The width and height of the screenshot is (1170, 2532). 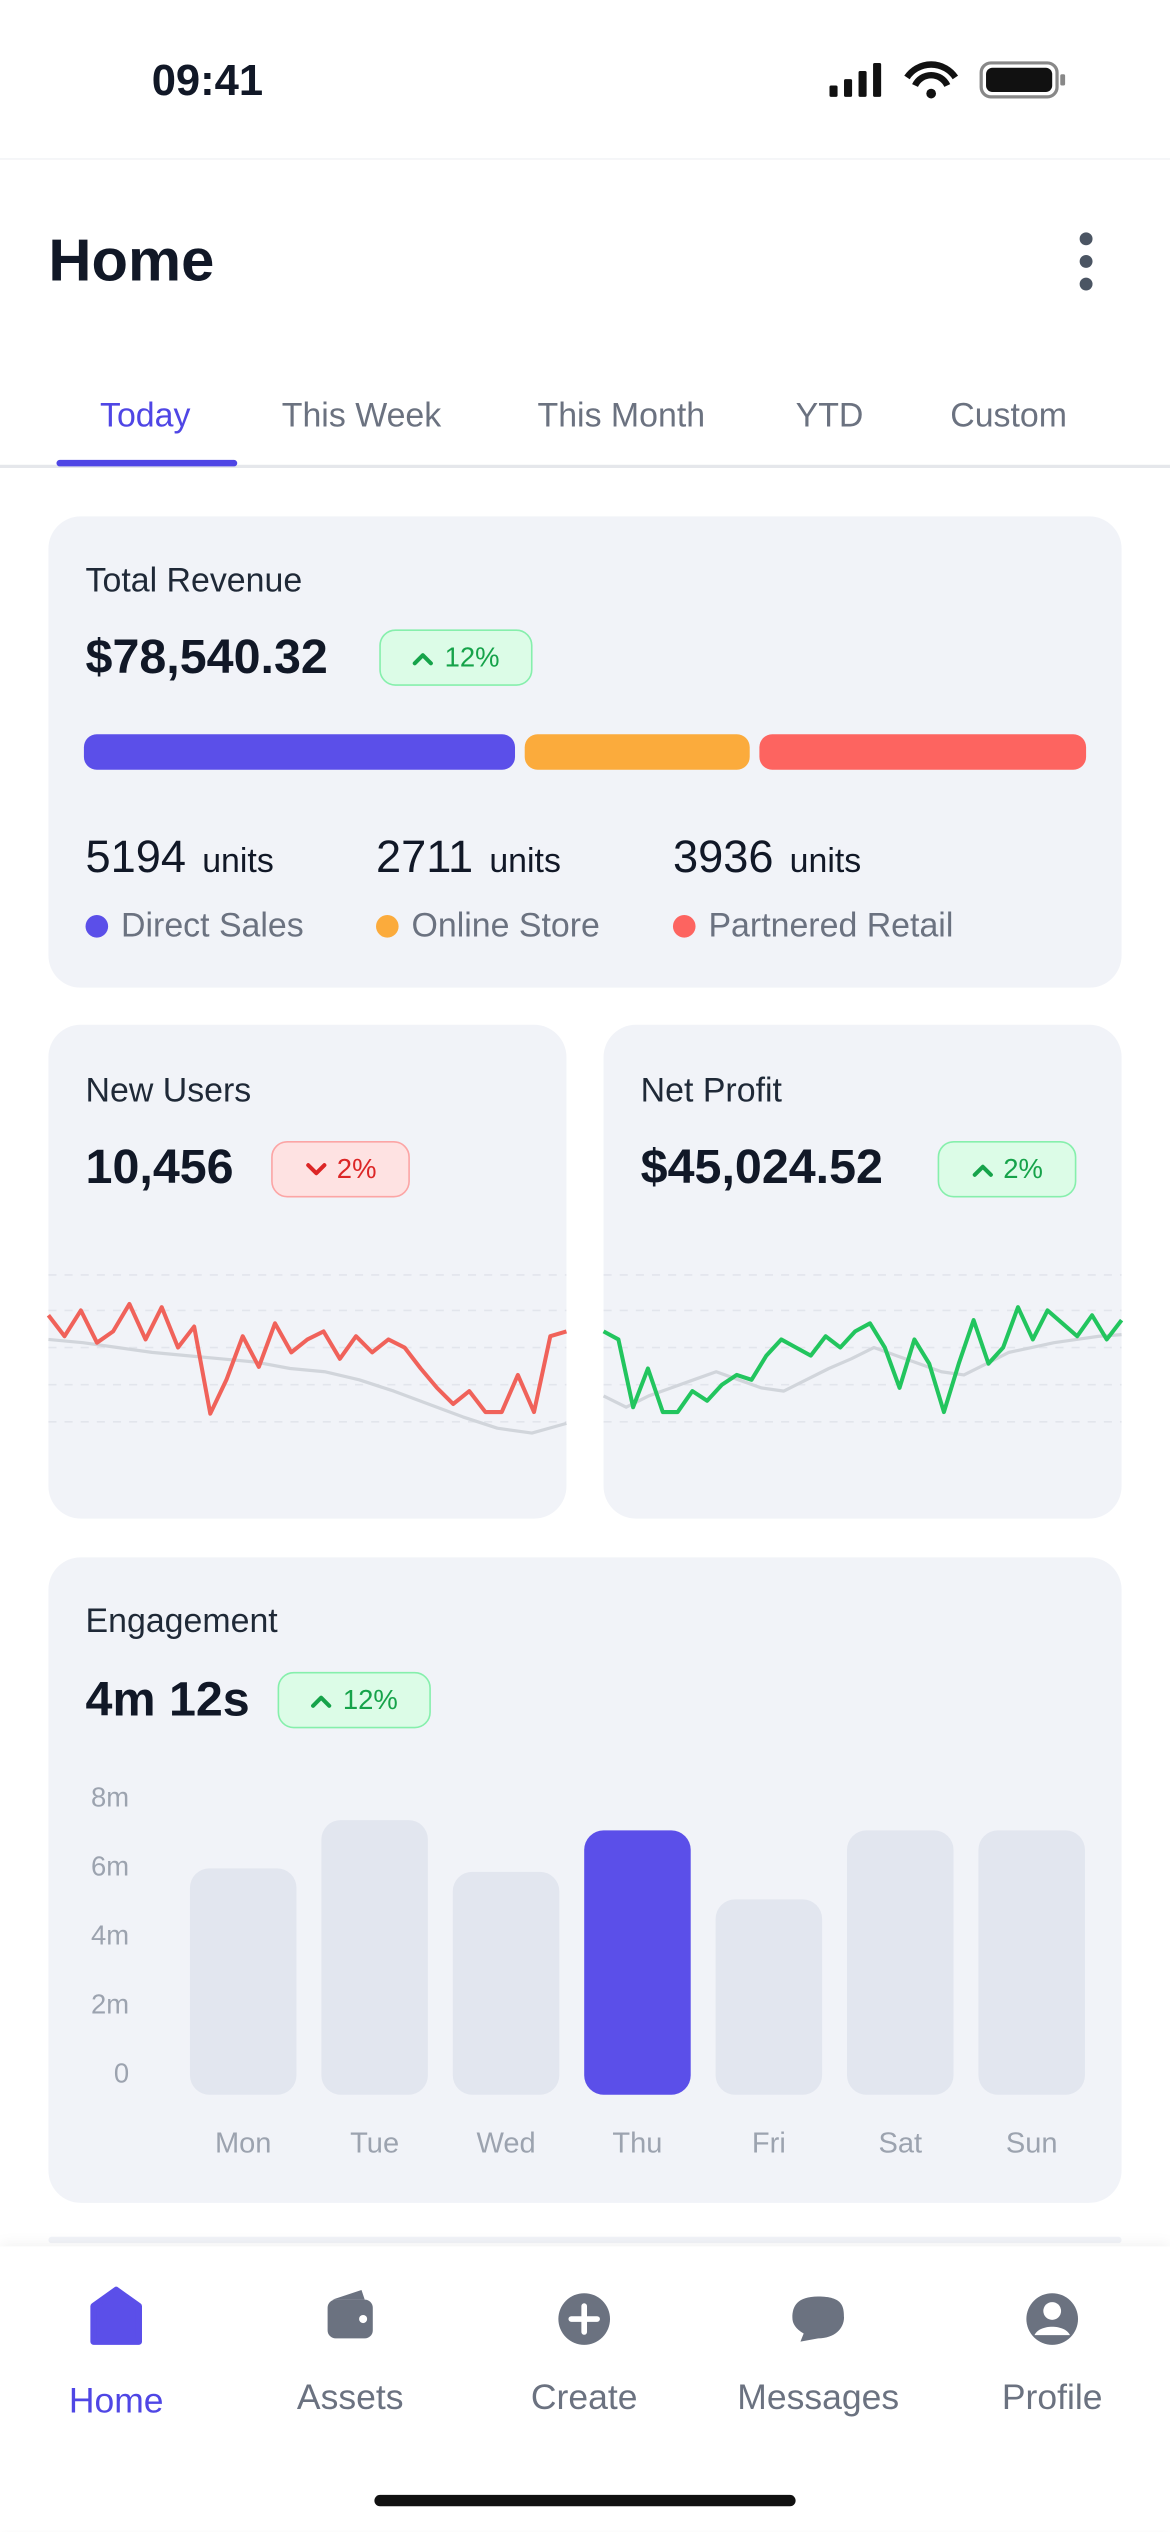 What do you see at coordinates (818, 2319) in the screenshot?
I see `messages-icon` at bounding box center [818, 2319].